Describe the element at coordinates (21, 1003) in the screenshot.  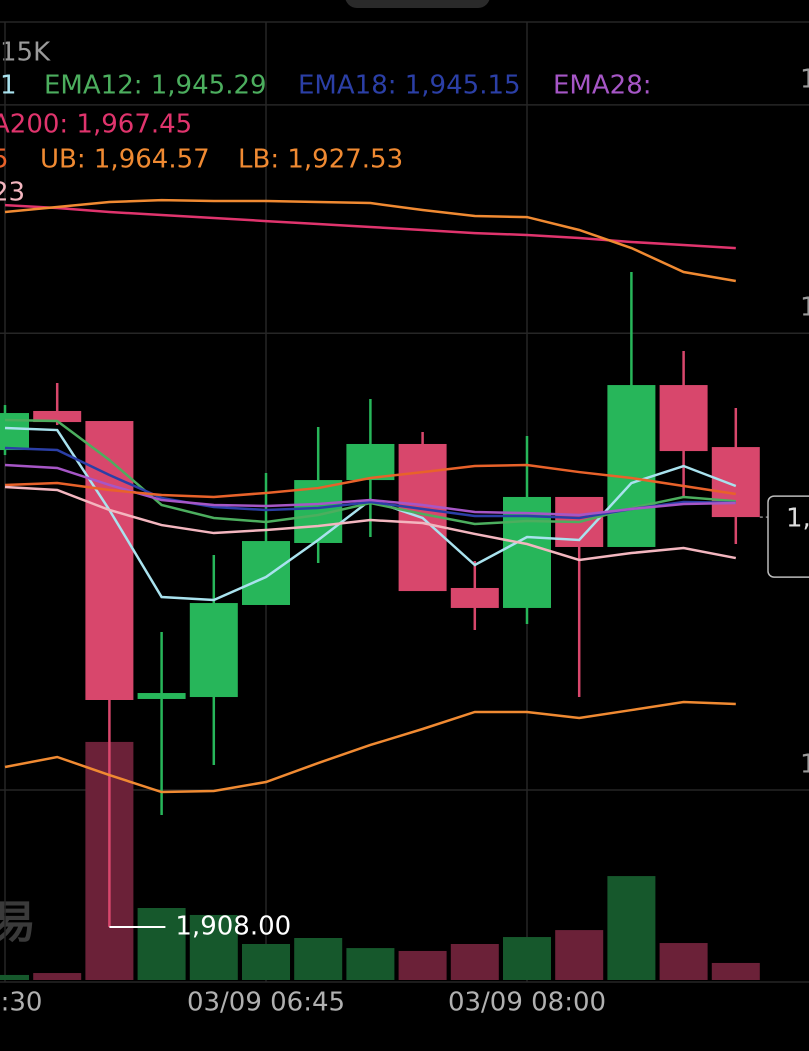
I see `x-tick-label: 05:30` at that location.